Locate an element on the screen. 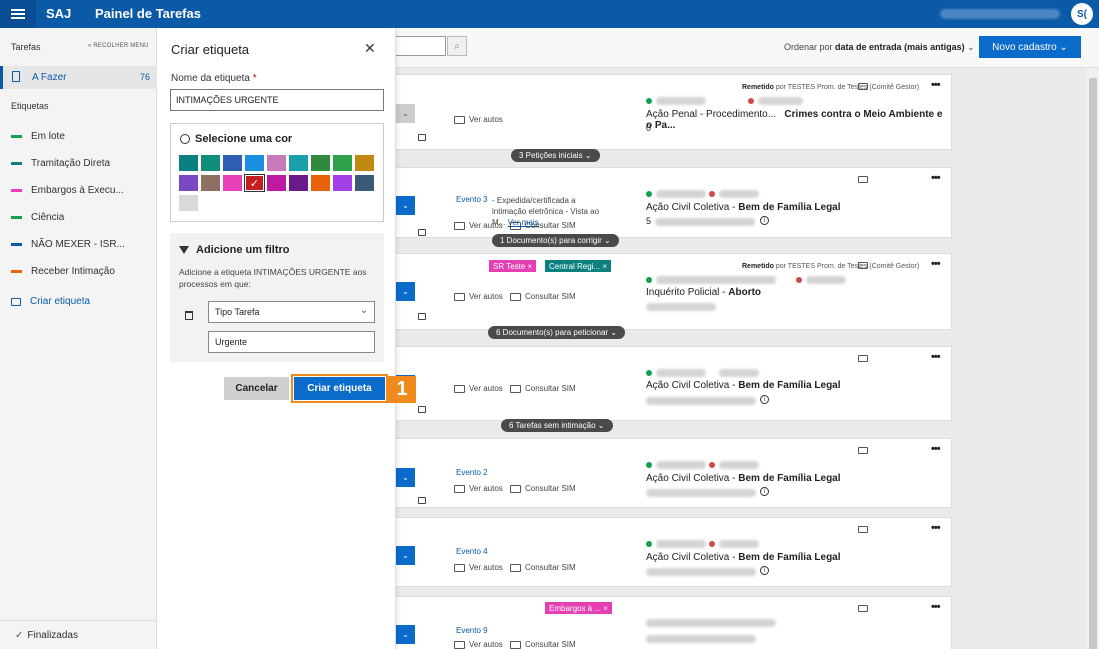 The image size is (1099, 649). close-icon: ✕ is located at coordinates (370, 48).